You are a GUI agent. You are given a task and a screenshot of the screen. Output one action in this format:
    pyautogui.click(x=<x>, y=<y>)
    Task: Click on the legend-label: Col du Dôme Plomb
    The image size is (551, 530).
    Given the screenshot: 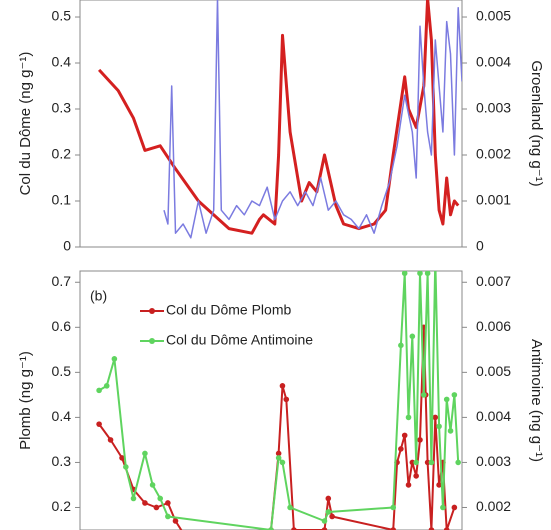 What is the action you would take?
    pyautogui.click(x=228, y=310)
    